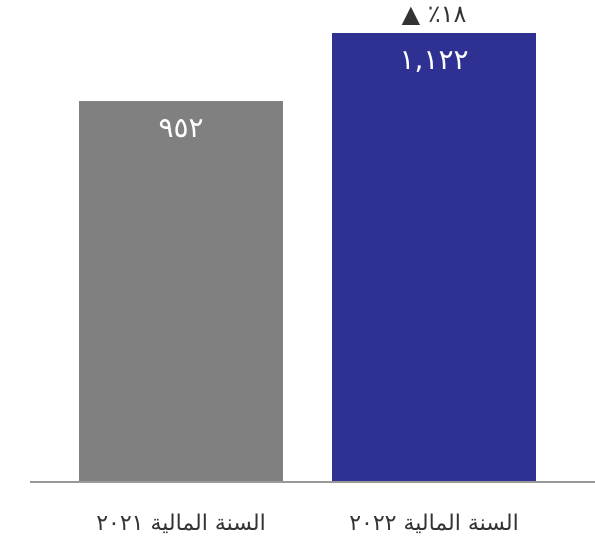 The width and height of the screenshot is (595, 538). I want to click on category-label-1: السنة المالية ٢٠٢١, so click(181, 523).